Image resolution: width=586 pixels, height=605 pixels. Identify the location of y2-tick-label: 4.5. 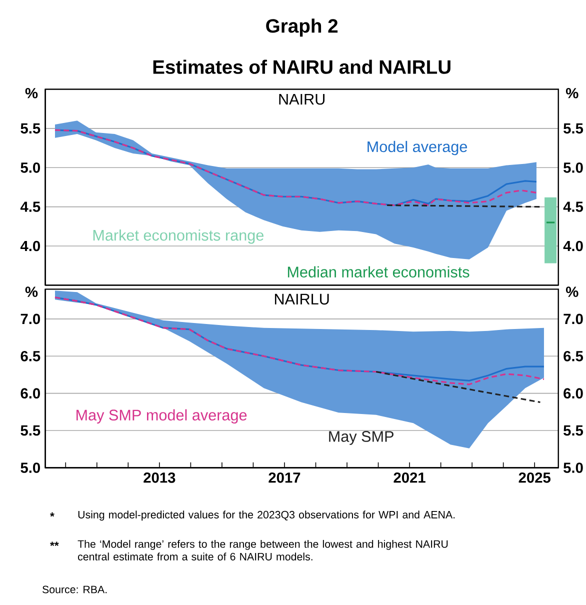
(573, 207).